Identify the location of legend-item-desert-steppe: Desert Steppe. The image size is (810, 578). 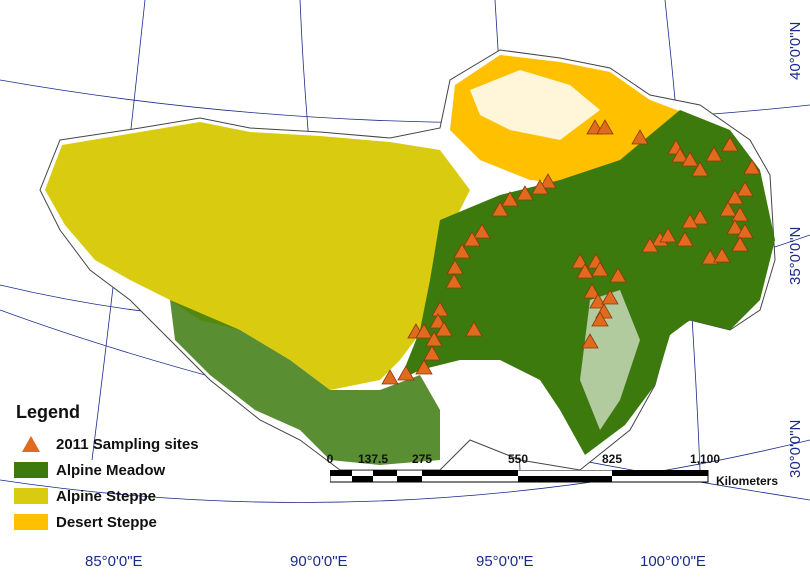
(85, 522).